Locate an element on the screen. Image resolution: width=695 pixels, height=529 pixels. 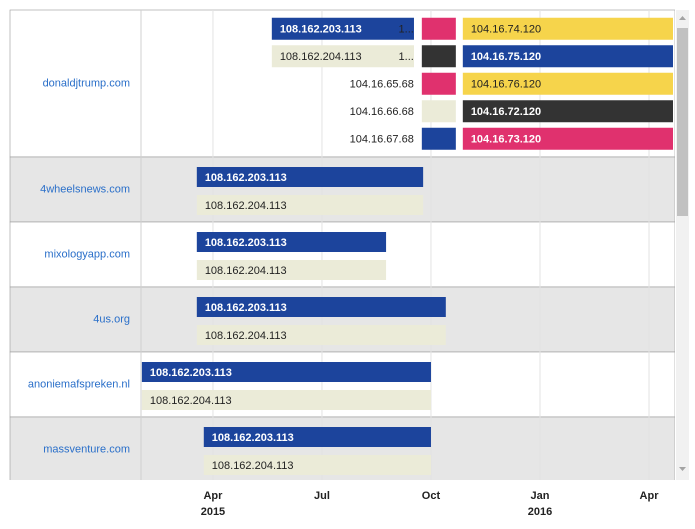
row-label: massventure.com is located at coordinates (86, 449).